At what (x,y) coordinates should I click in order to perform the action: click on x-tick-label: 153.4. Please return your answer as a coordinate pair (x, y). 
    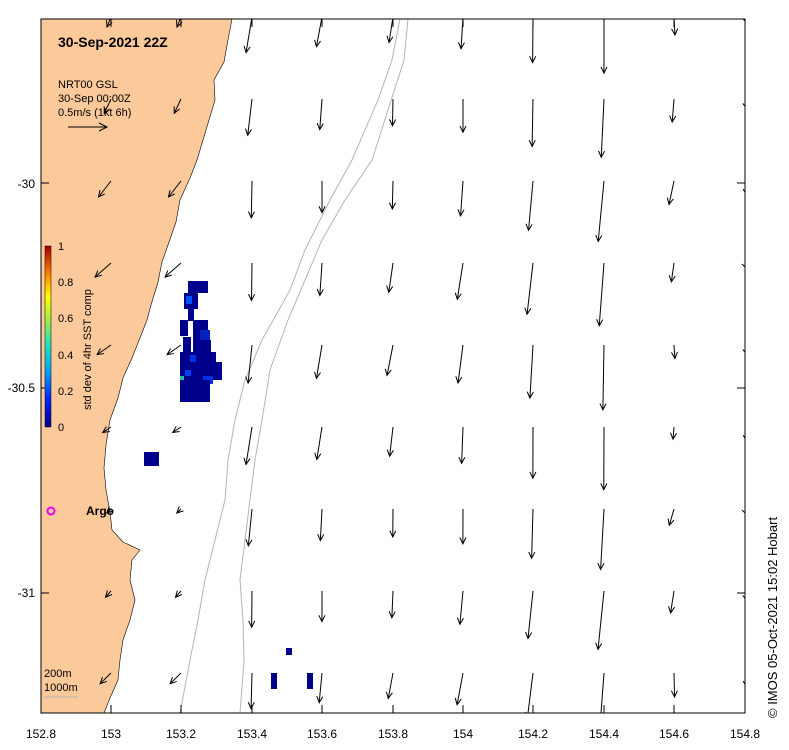
    Looking at the image, I should click on (252, 734).